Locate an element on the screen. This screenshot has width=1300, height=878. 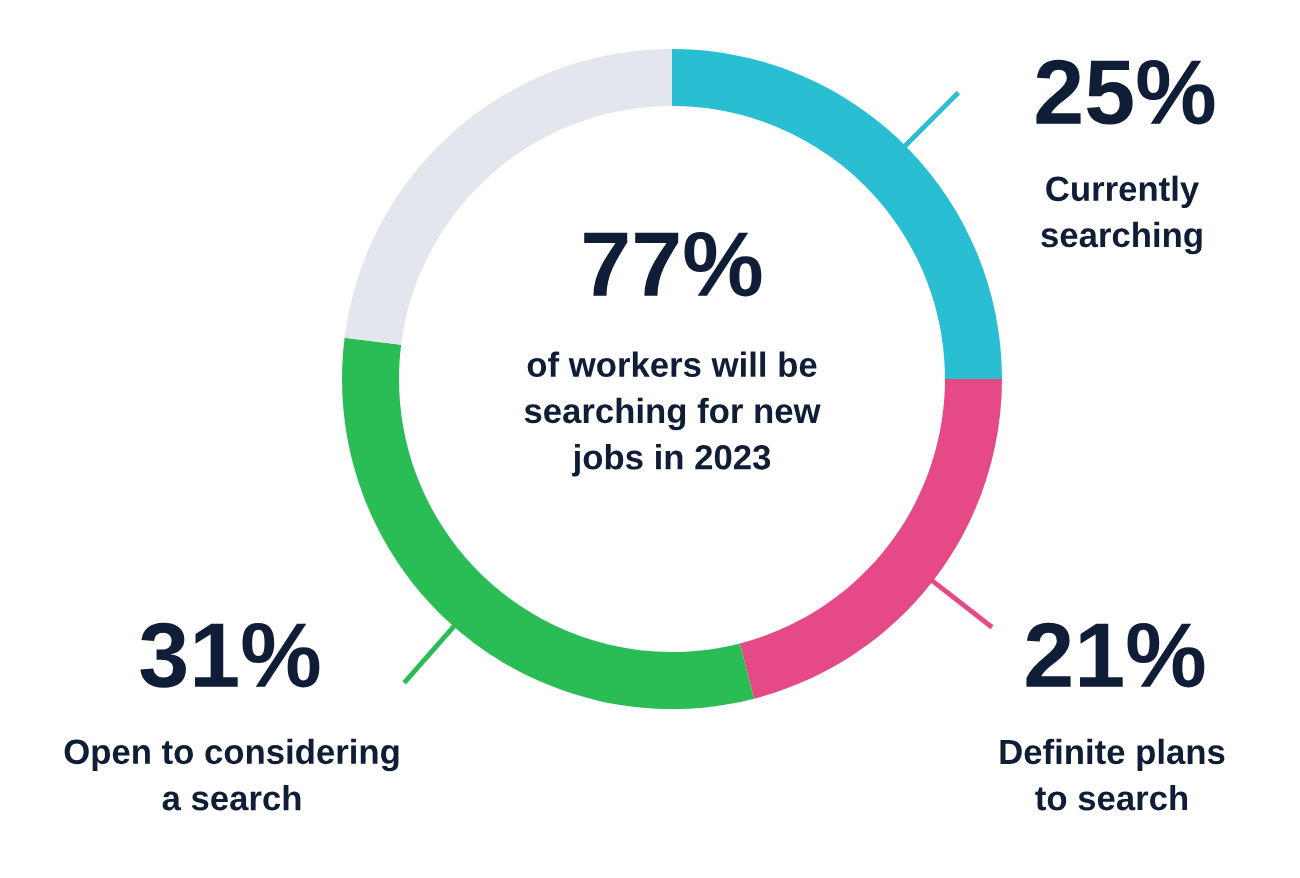
slice-label: Open to considering a search is located at coordinates (231, 774).